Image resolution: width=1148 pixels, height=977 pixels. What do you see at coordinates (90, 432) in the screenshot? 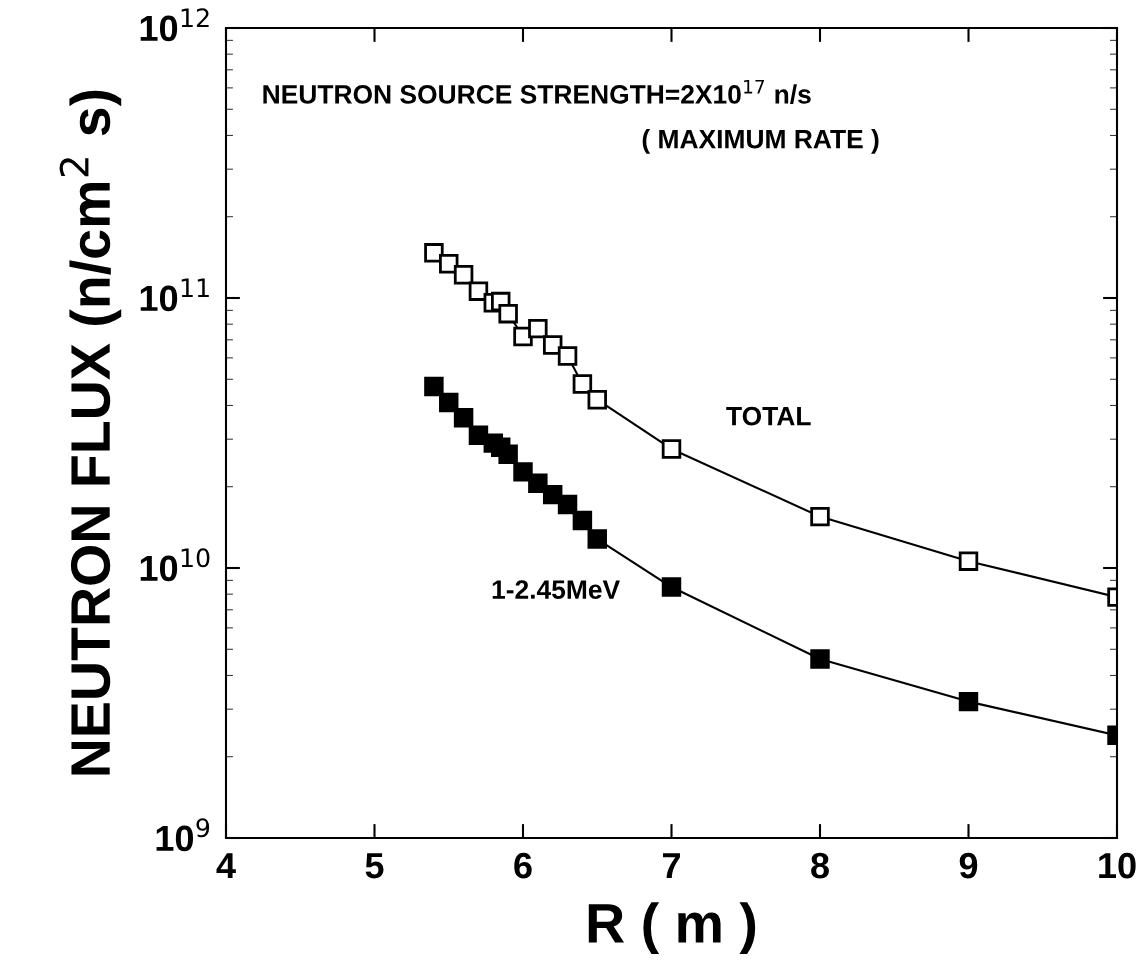
I see `y-axis-title: NEUTRON FLUX (n/cm$^{2}$ s)` at bounding box center [90, 432].